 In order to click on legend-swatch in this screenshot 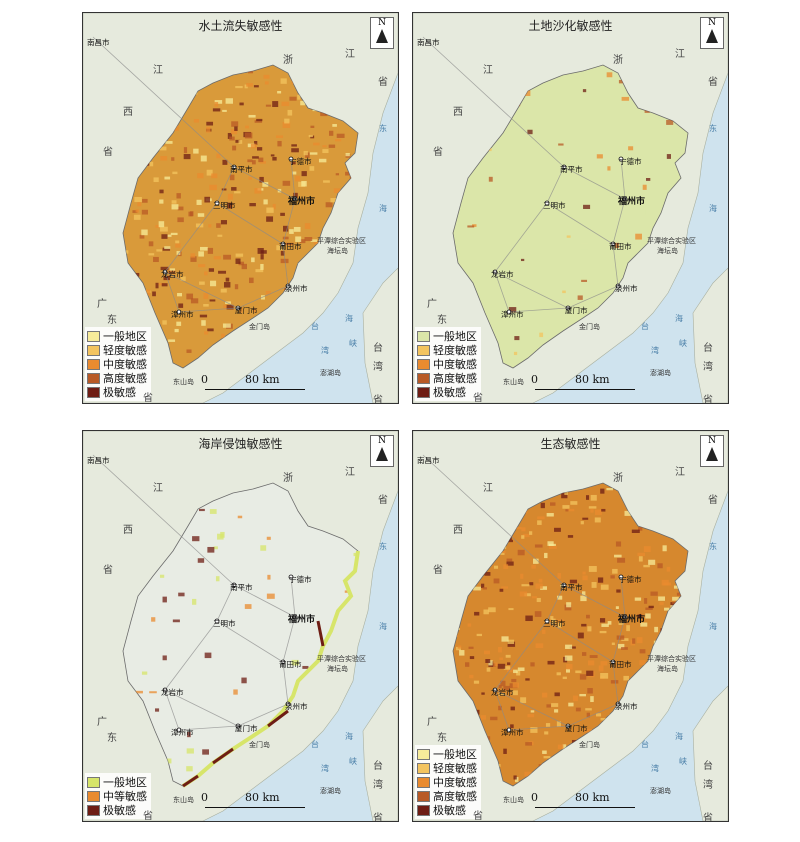, I will do `click(423, 768)`.